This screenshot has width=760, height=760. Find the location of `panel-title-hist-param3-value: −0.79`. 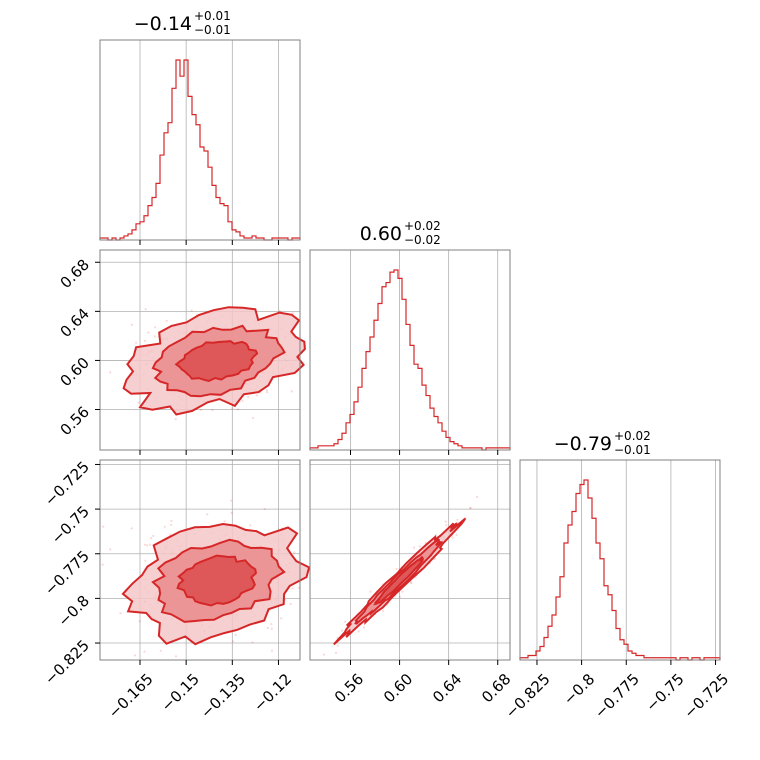

panel-title-hist-param3-value: −0.79 is located at coordinates (583, 444).